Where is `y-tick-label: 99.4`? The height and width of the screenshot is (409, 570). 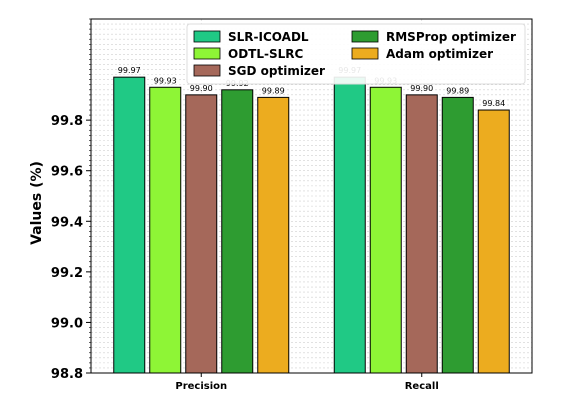 y-tick-label: 99.4 is located at coordinates (67, 222).